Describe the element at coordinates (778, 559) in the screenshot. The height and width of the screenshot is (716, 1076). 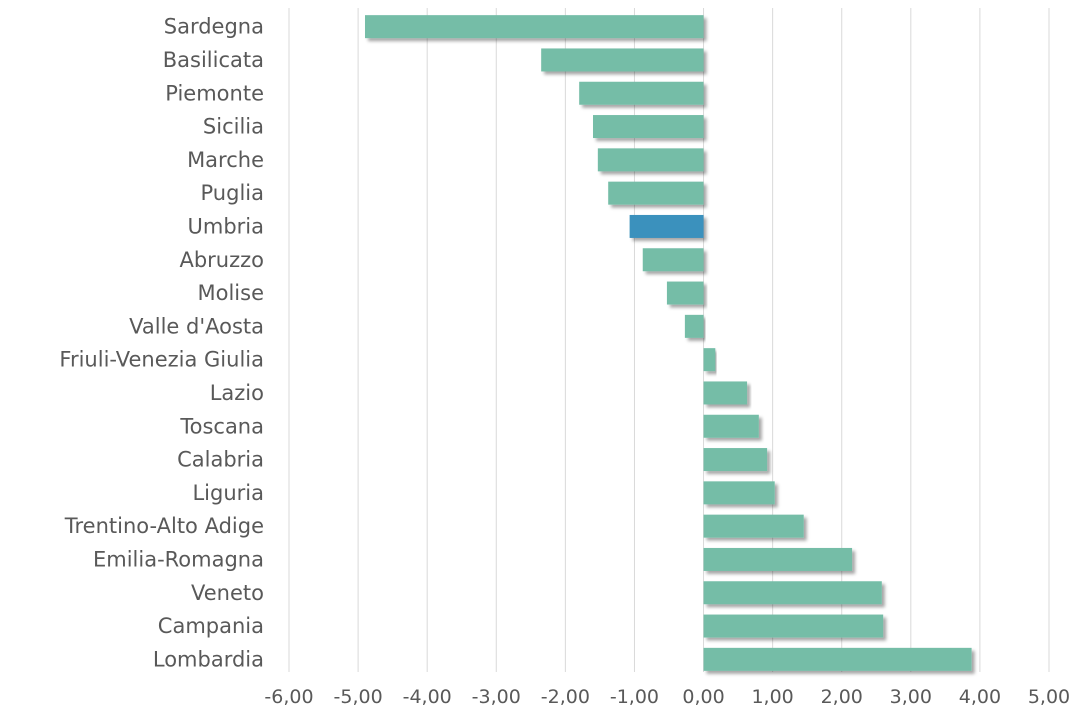
I see `bar-emilia-romagna` at that location.